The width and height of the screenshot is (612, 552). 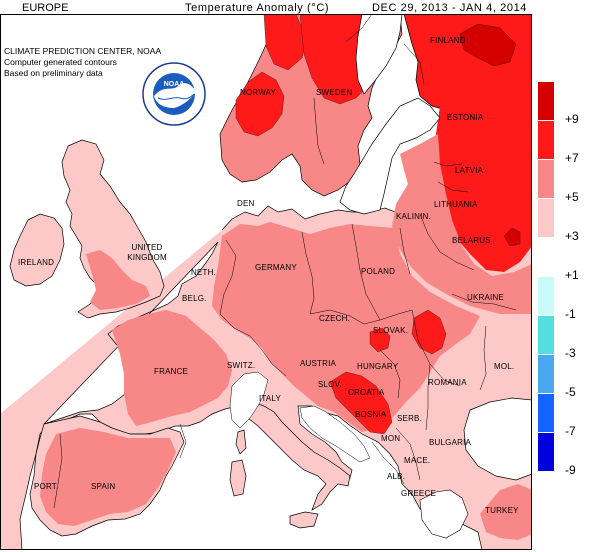 What do you see at coordinates (378, 271) in the screenshot?
I see `label-poland: POLAND` at bounding box center [378, 271].